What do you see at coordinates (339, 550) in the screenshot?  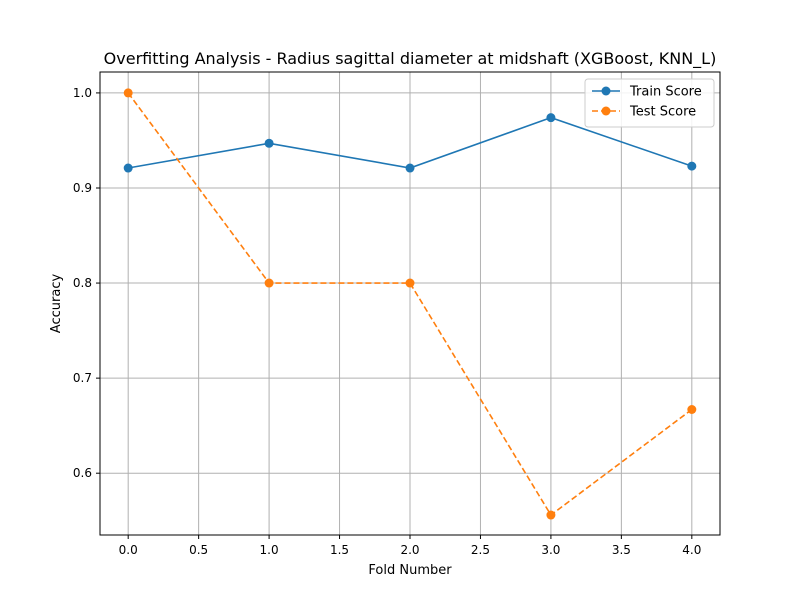 I see `x-tick-label: 1.5` at bounding box center [339, 550].